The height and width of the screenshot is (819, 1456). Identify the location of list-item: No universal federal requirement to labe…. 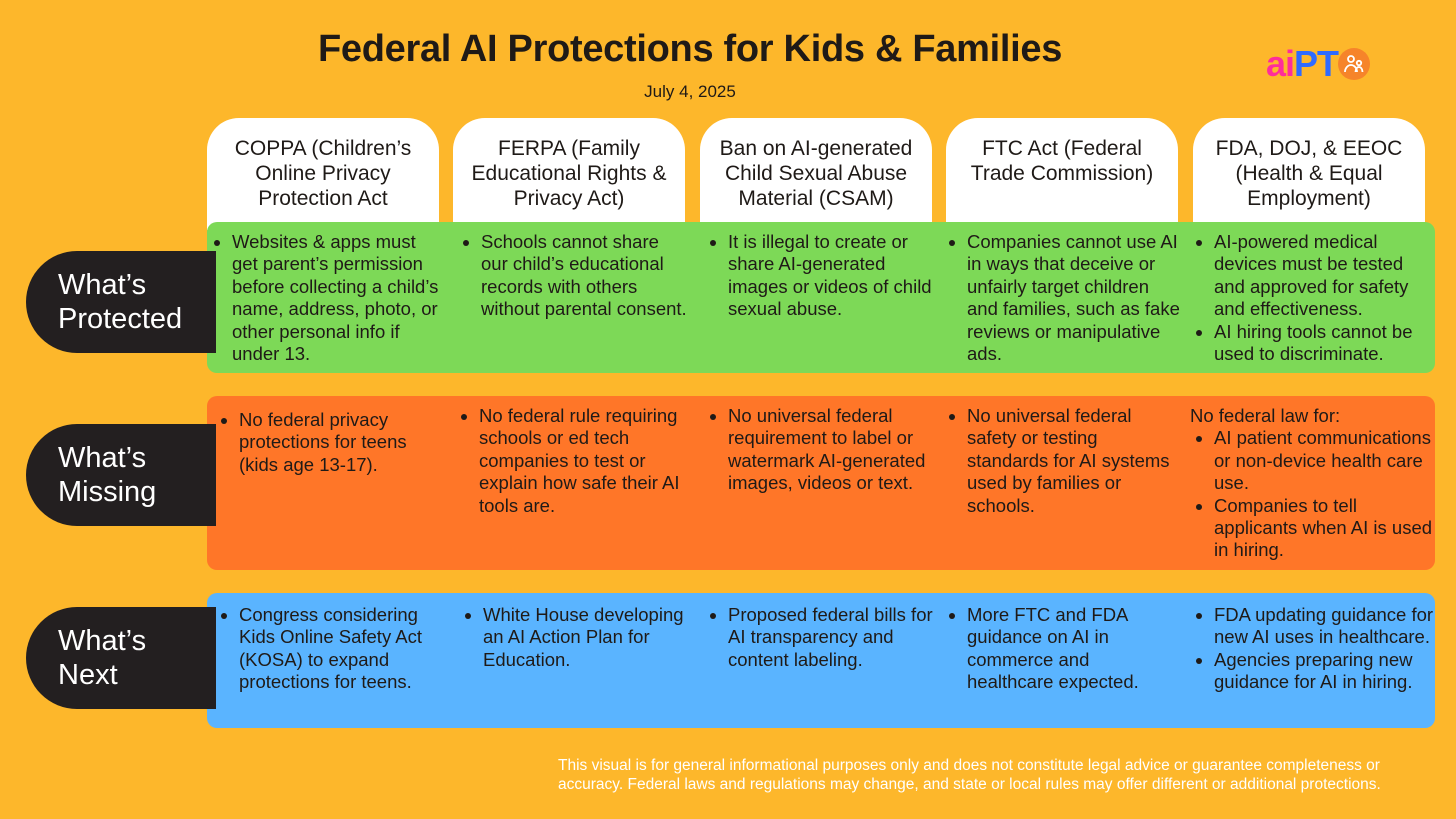
(832, 450).